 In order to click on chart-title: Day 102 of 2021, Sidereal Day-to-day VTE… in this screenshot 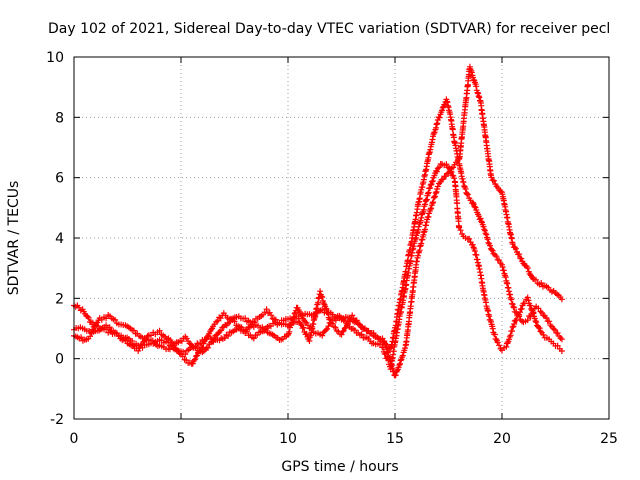, I will do `click(329, 29)`.